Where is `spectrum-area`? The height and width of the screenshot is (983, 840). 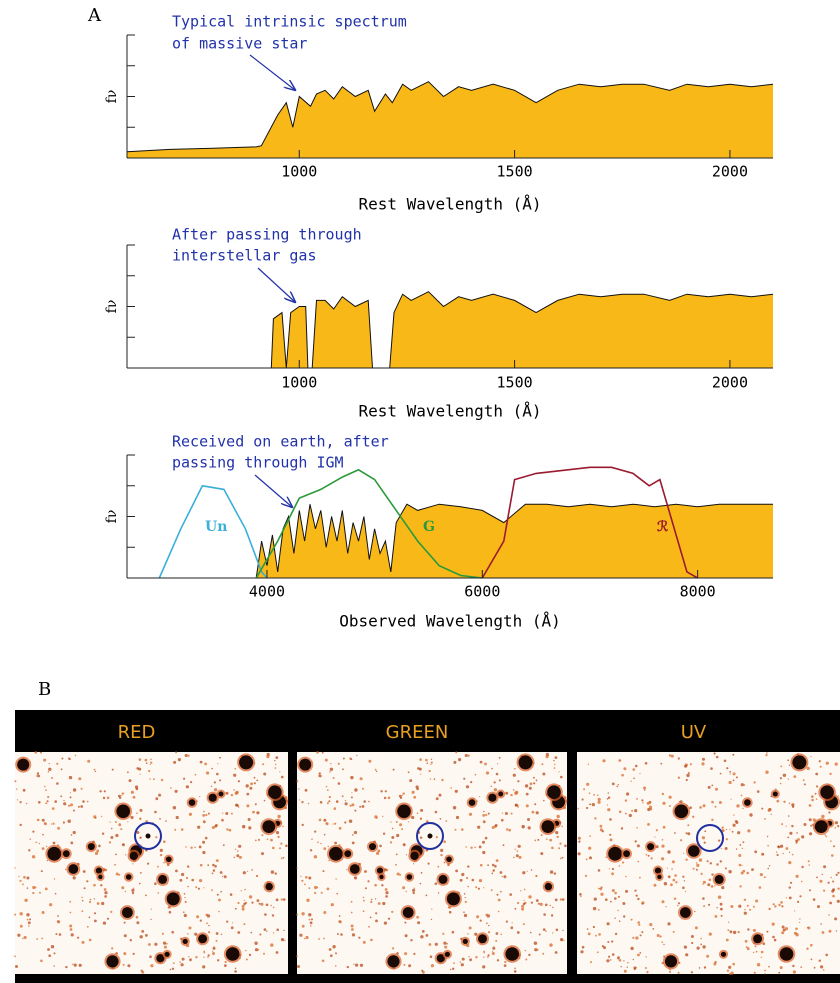 spectrum-area is located at coordinates (450, 541).